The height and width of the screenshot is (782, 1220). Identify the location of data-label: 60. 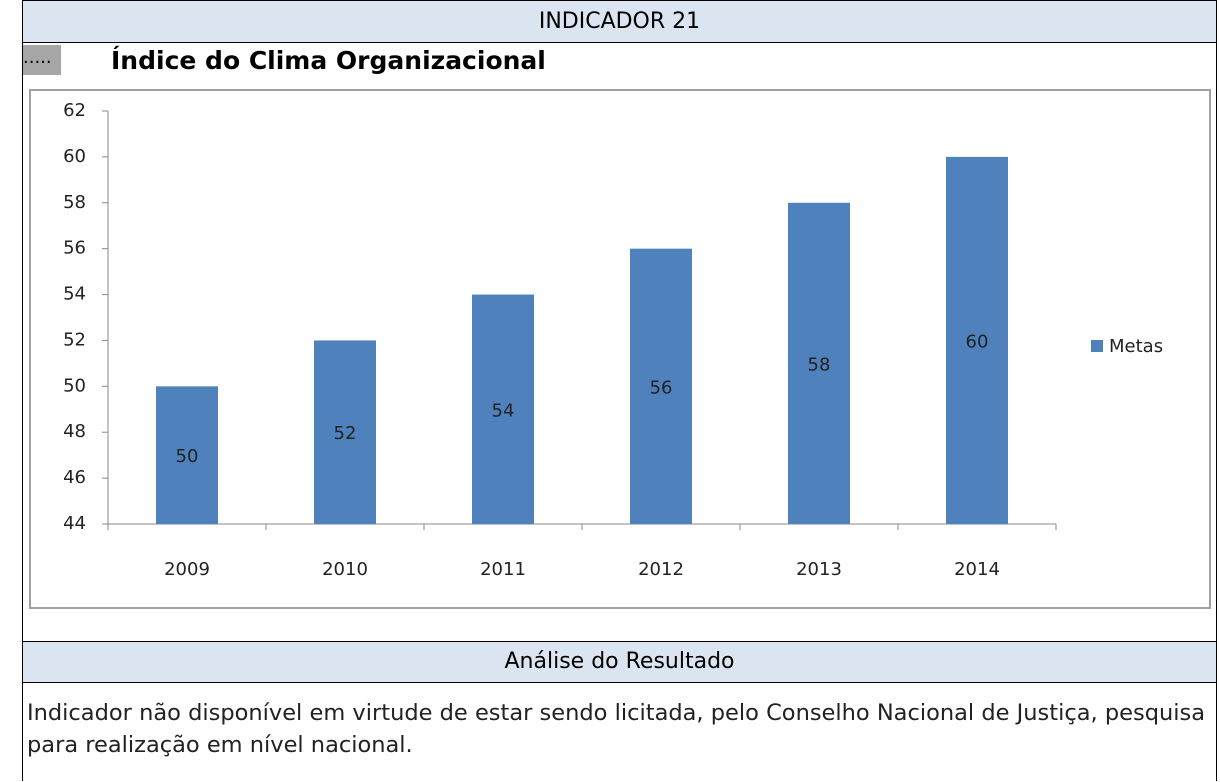
(977, 341).